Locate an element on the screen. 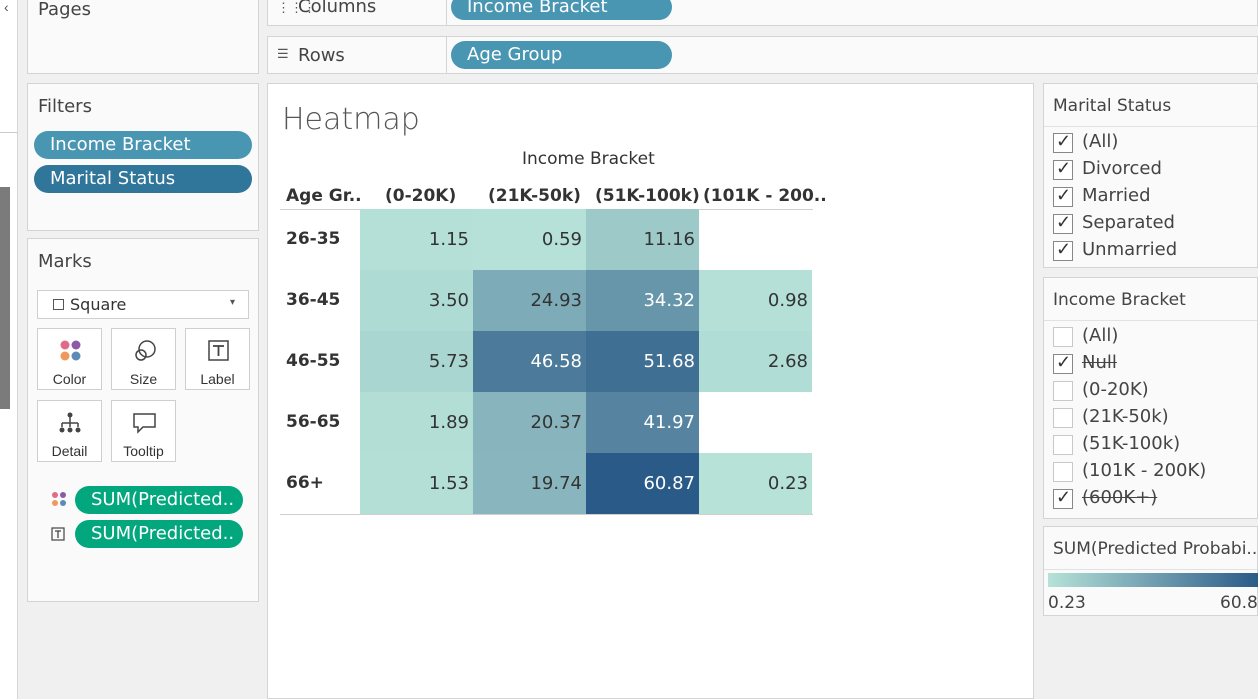  heatmap-cell: 0.23 is located at coordinates (755, 483).